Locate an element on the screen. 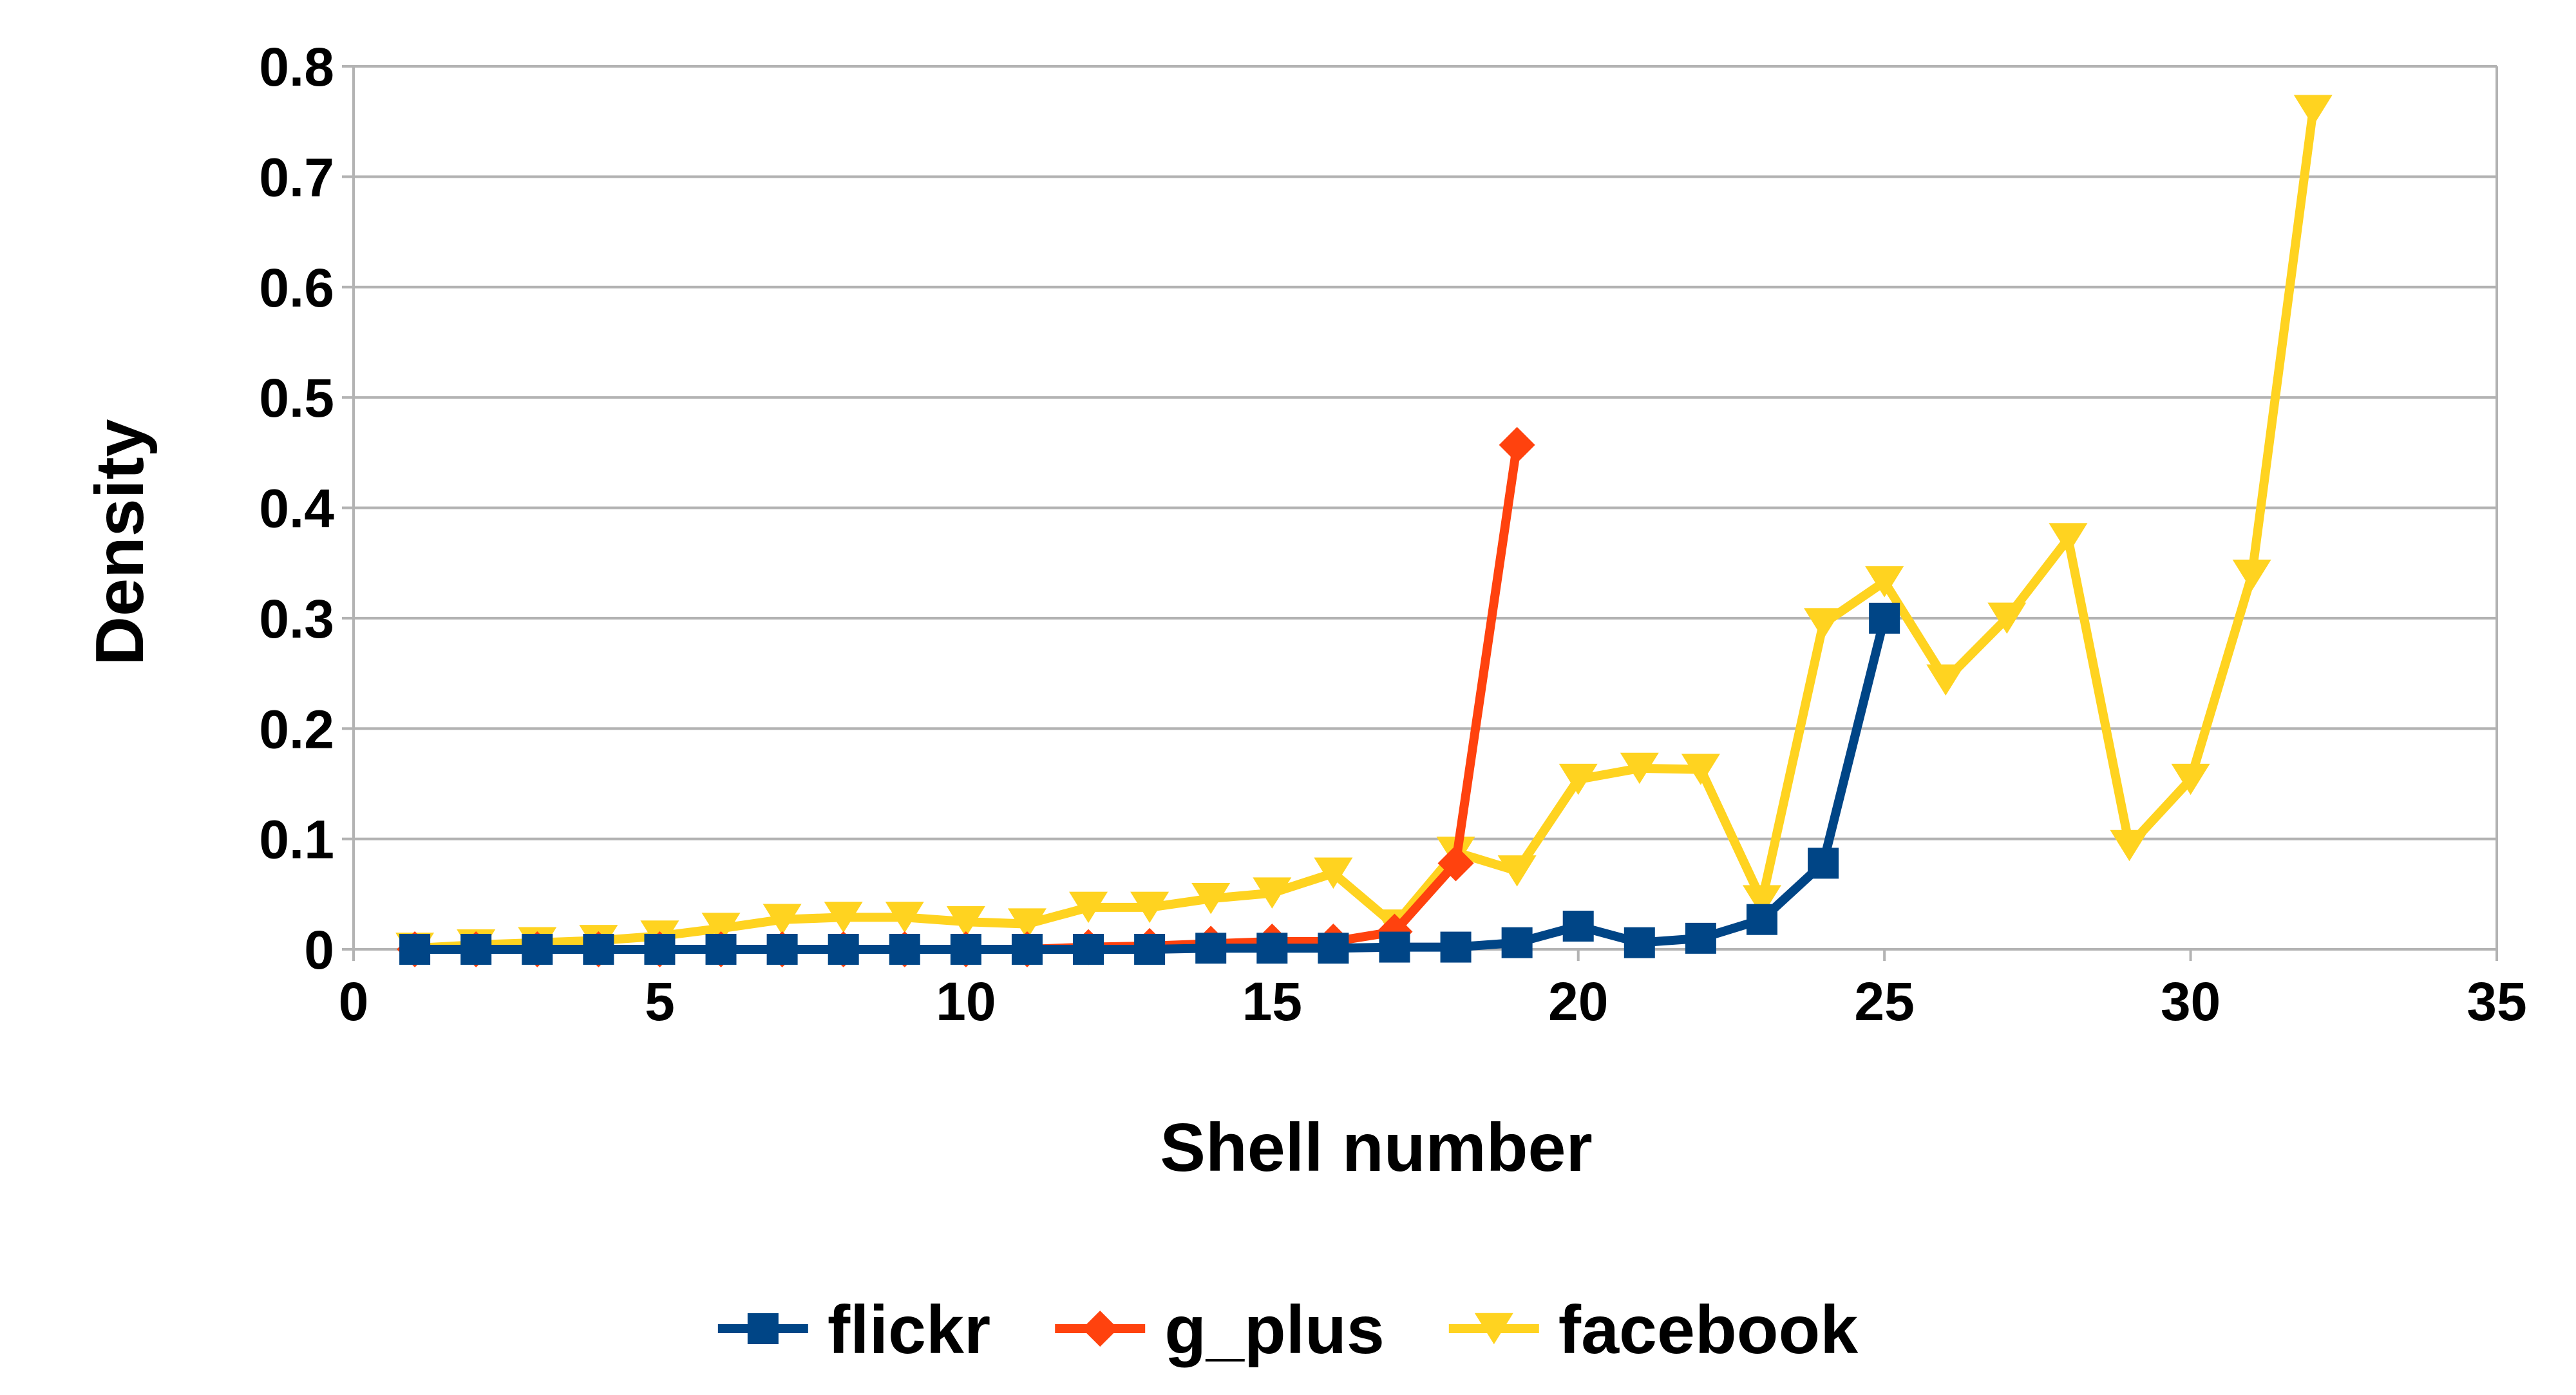 This screenshot has height=1395, width=2576. y-tick-label: 0.3 is located at coordinates (296, 619).